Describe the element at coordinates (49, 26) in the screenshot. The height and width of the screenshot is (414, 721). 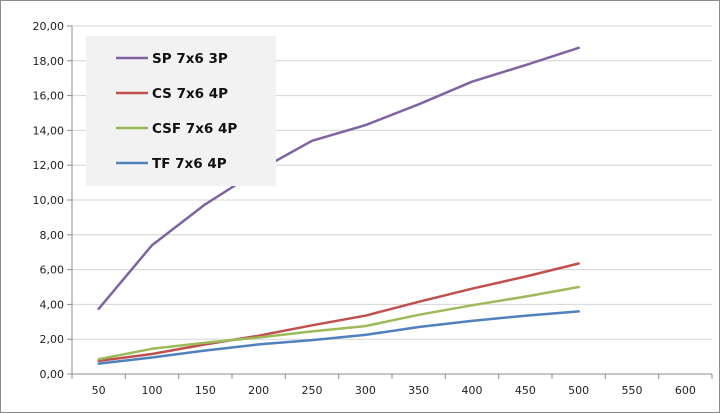
I see `y-tick-label: 20,00` at that location.